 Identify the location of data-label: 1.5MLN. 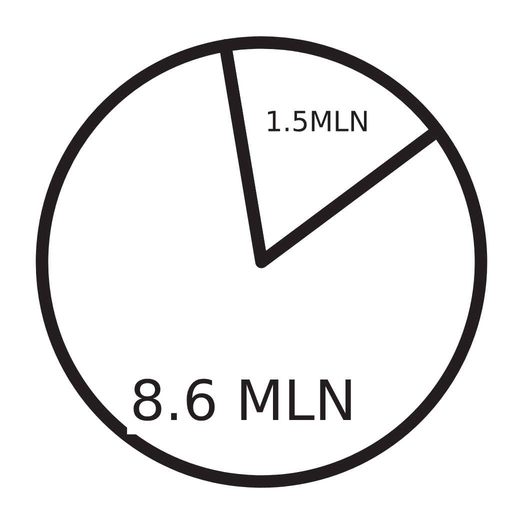
(317, 121).